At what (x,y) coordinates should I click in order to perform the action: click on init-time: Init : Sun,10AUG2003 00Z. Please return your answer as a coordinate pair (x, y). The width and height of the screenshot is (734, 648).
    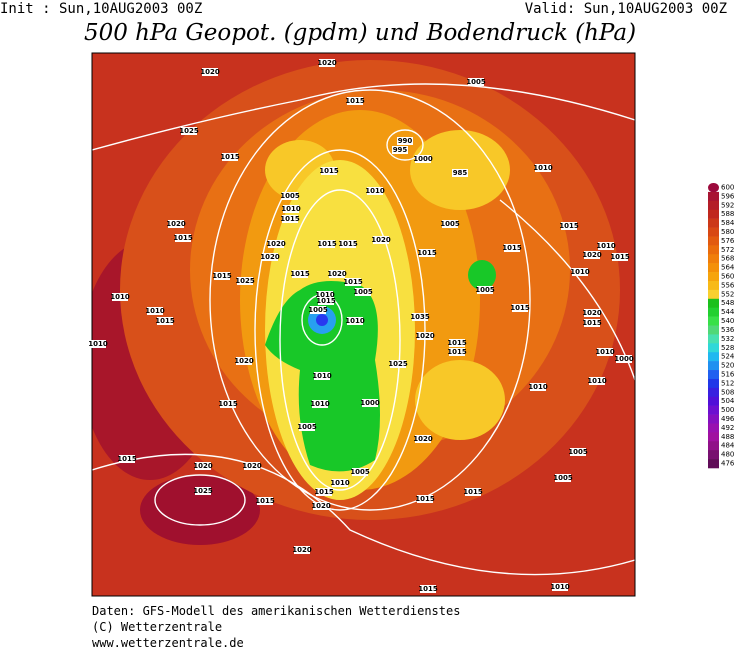
    Looking at the image, I should click on (101, 9).